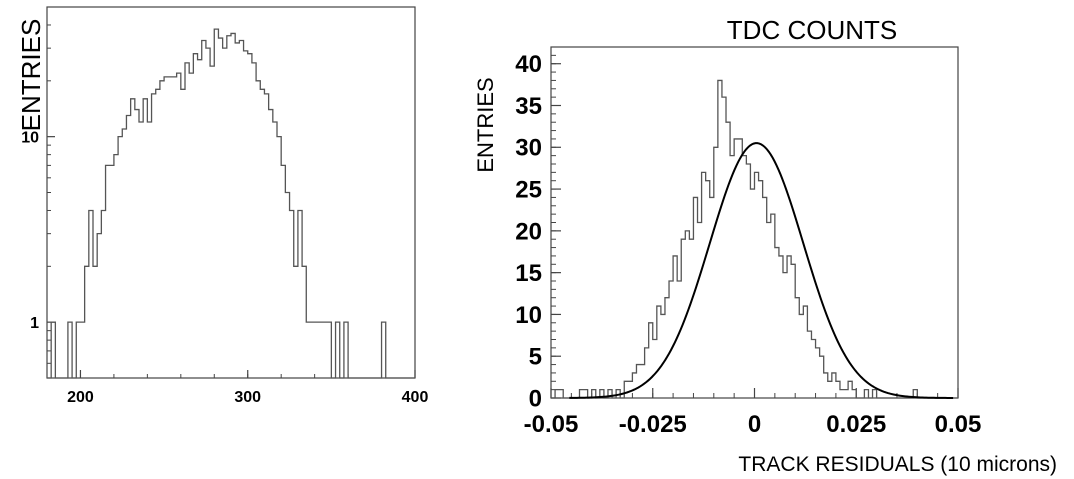 The width and height of the screenshot is (1074, 479). Describe the element at coordinates (551, 424) in the screenshot. I see `x-tick-label: -0.05` at that location.